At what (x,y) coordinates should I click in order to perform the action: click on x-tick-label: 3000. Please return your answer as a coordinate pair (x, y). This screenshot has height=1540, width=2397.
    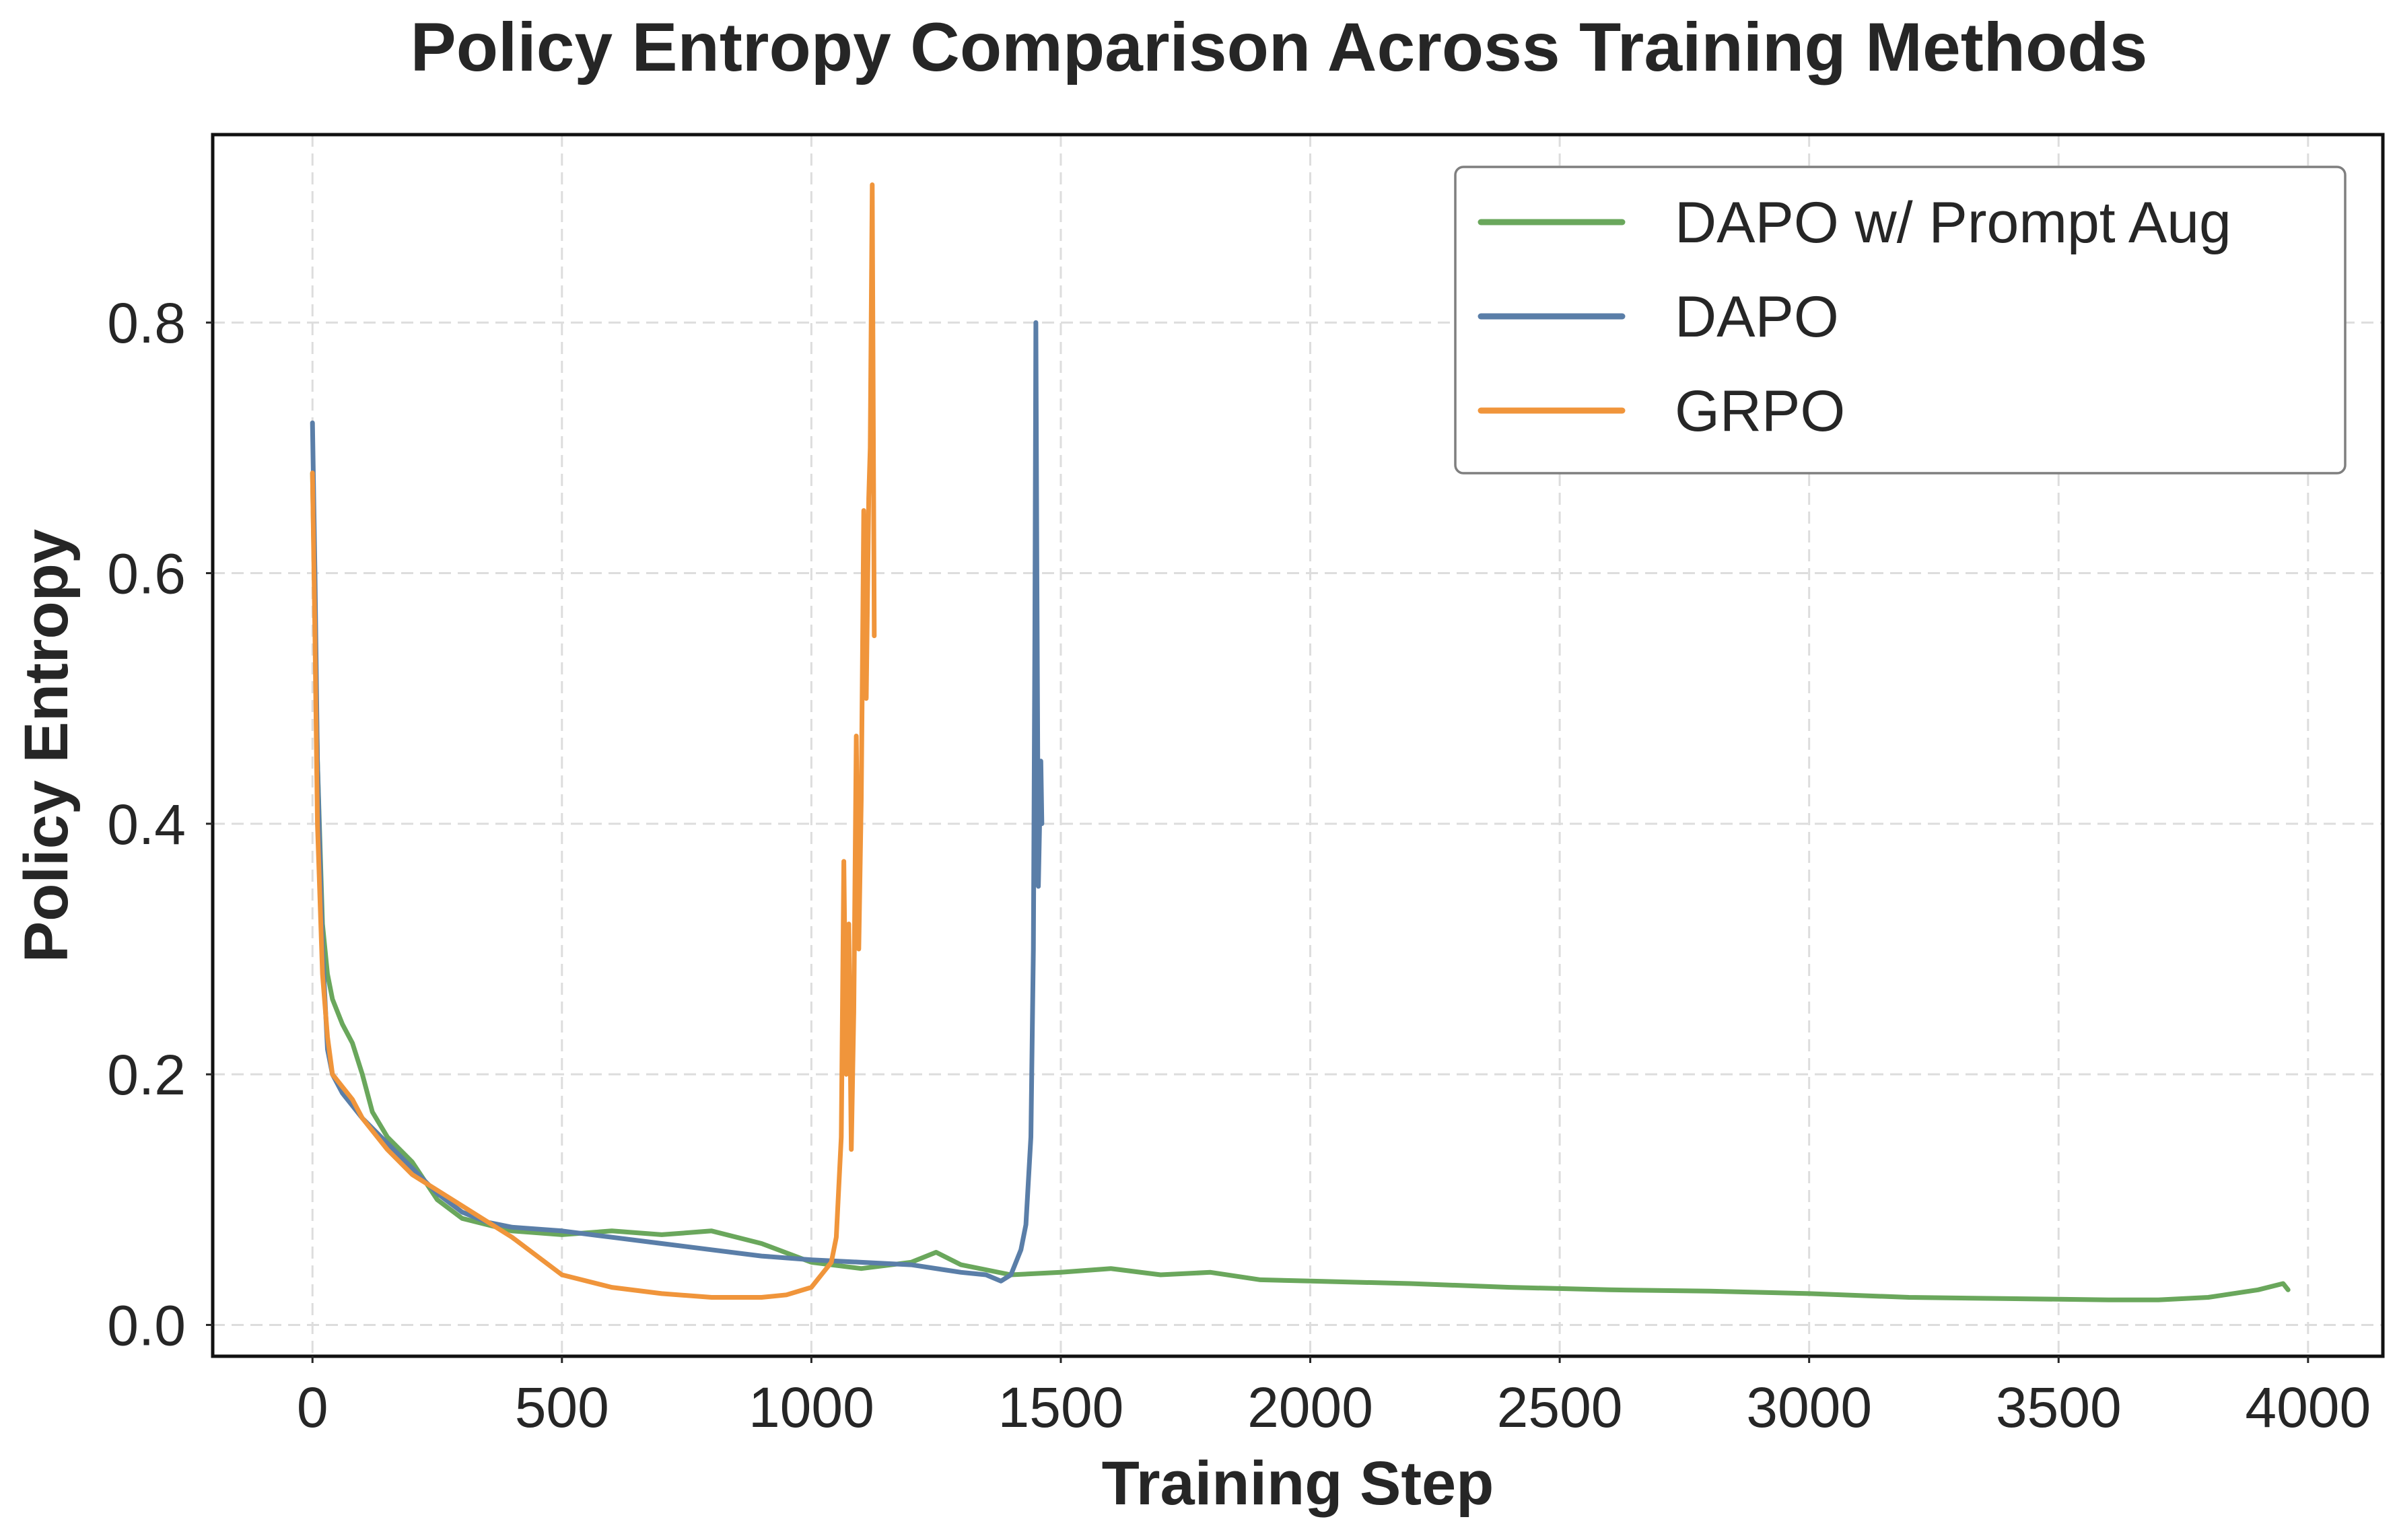
    Looking at the image, I should click on (1809, 1408).